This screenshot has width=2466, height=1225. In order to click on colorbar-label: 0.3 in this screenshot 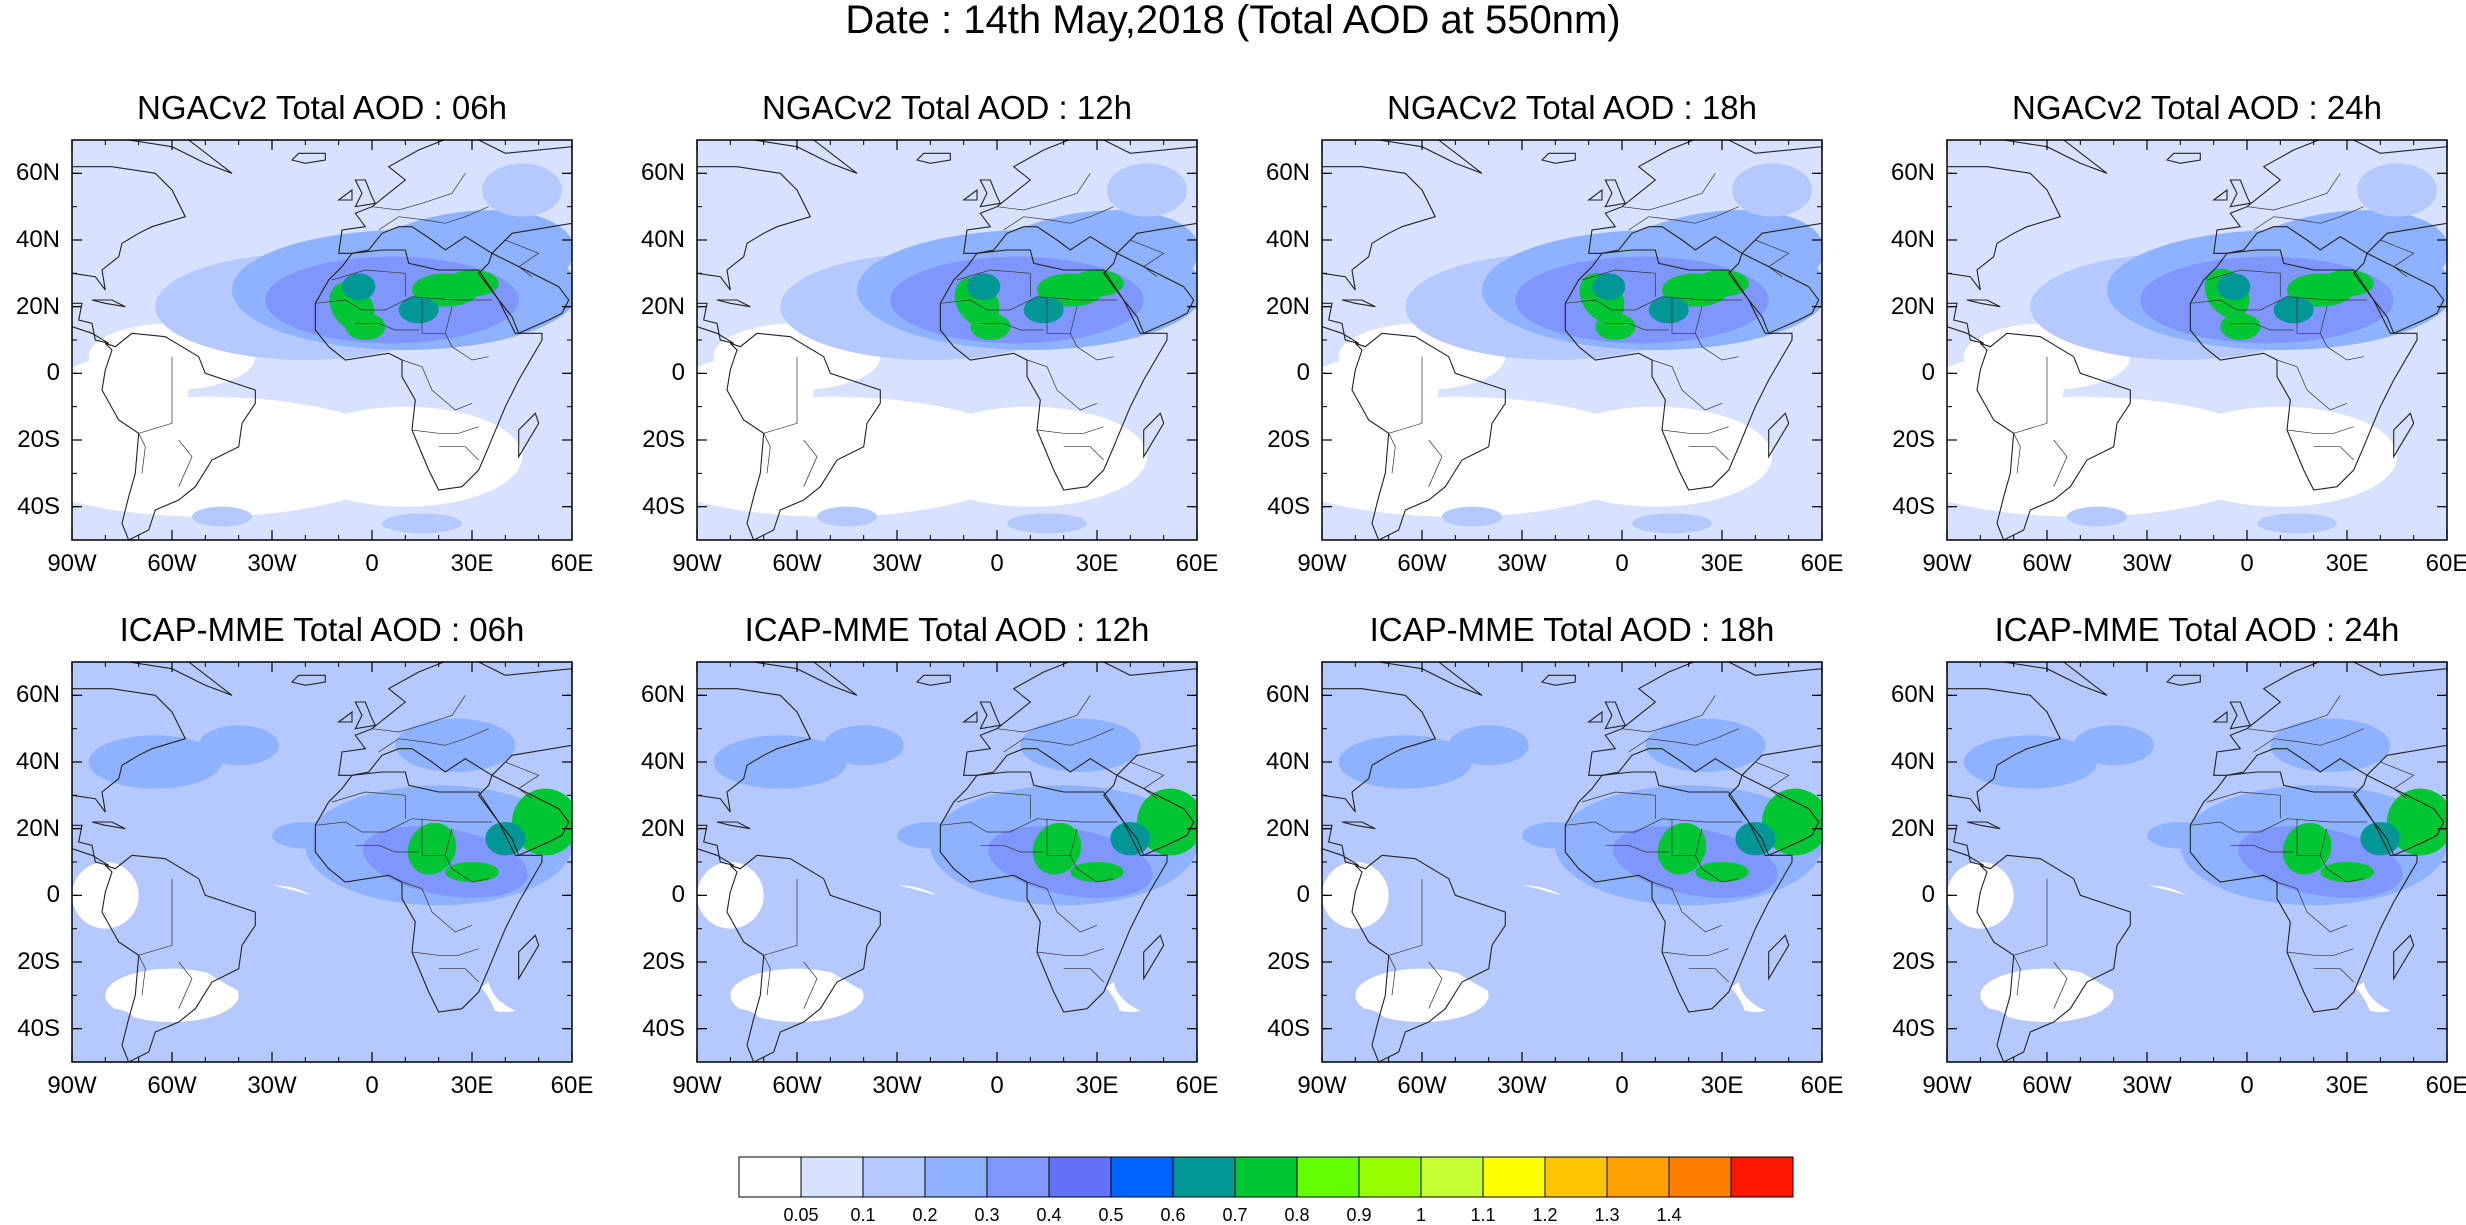, I will do `click(987, 1215)`.